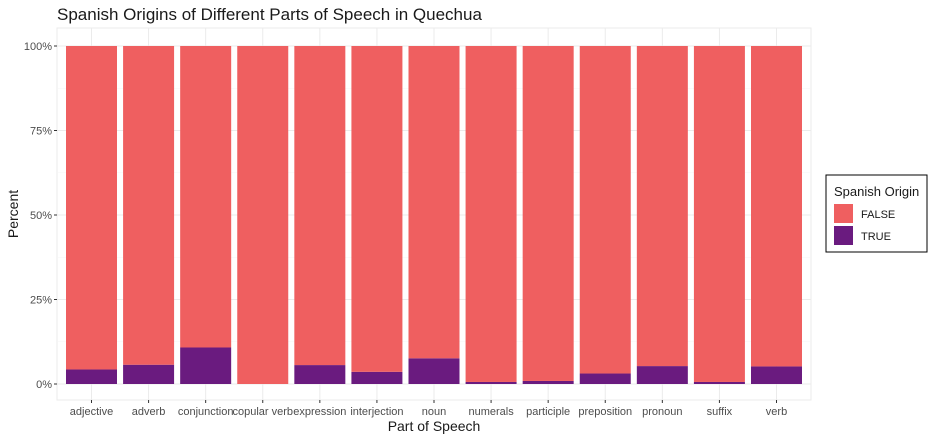  Describe the element at coordinates (149, 205) in the screenshot. I see `bar-false-adverb` at that location.